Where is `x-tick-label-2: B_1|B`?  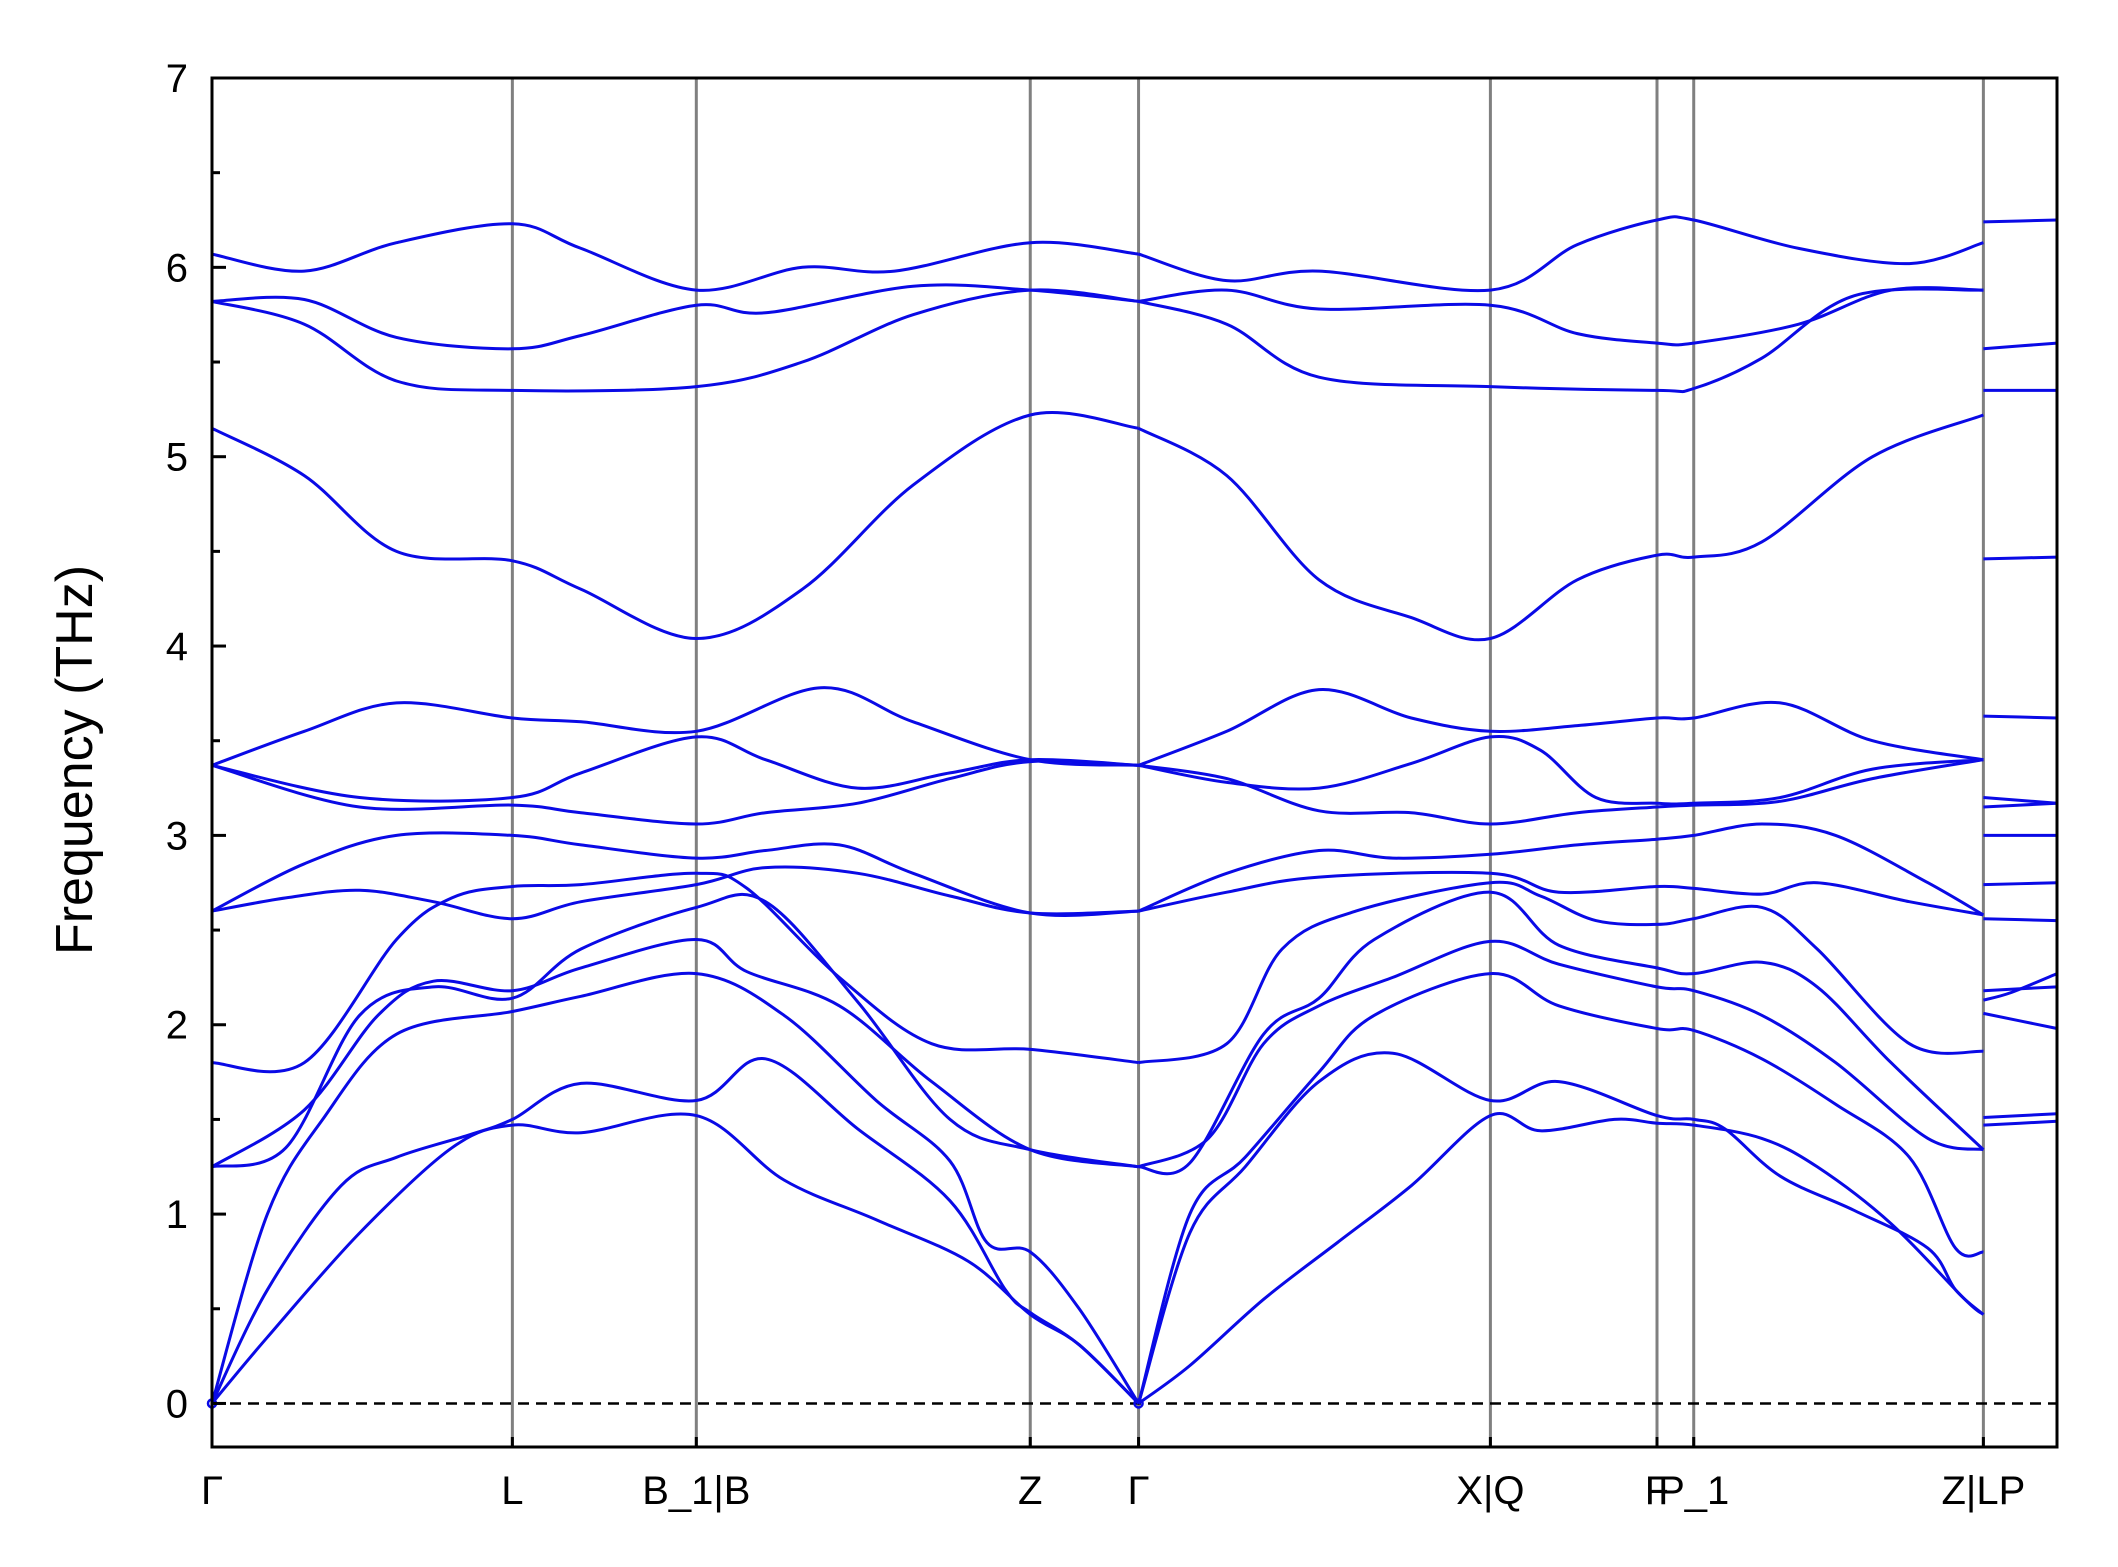 x-tick-label-2: B_1|B is located at coordinates (696, 1491).